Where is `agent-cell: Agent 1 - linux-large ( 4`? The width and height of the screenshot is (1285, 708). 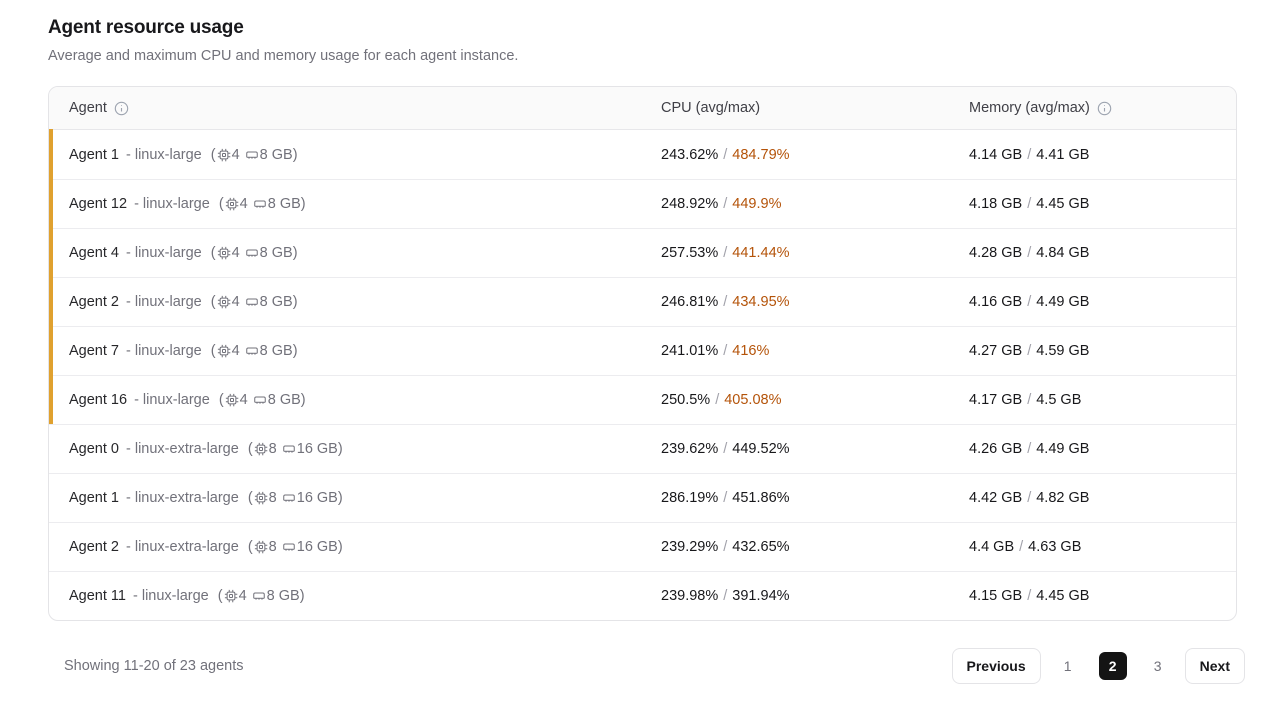
agent-cell: Agent 1 - linux-large ( 4 is located at coordinates (345, 155).